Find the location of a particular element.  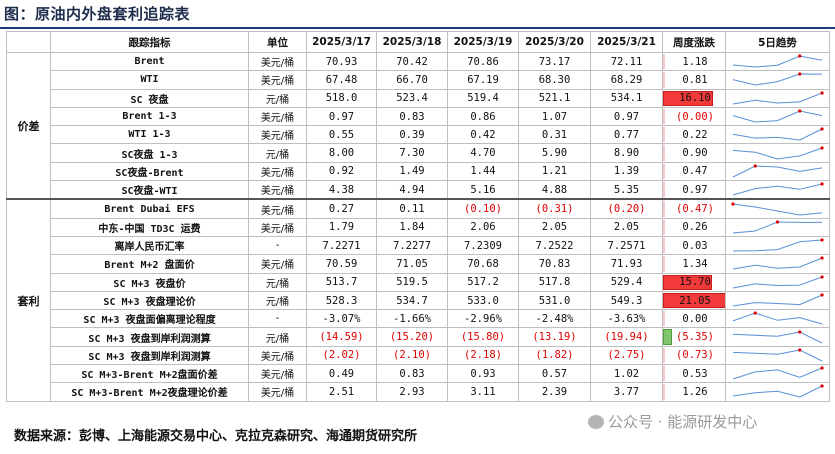

value-cell: 4.70 is located at coordinates (483, 153).